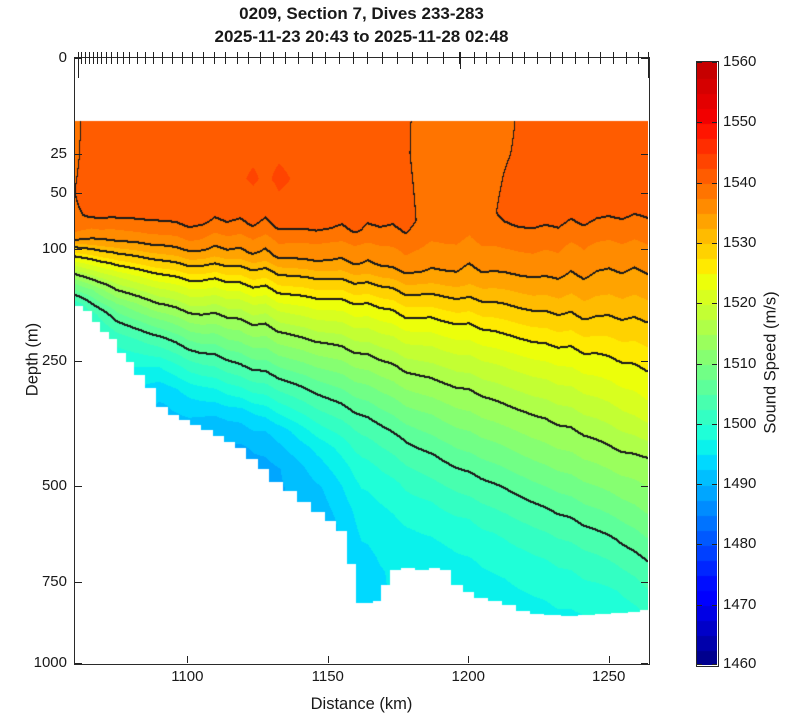 The image size is (800, 725). What do you see at coordinates (740, 242) in the screenshot?
I see `colorbar-tick-label: 1530` at bounding box center [740, 242].